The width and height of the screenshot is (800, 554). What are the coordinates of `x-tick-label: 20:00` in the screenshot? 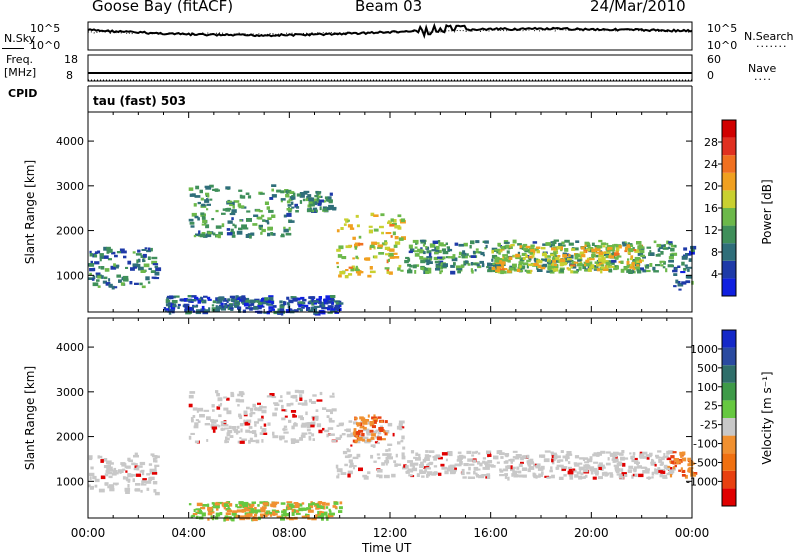 It's located at (591, 533).